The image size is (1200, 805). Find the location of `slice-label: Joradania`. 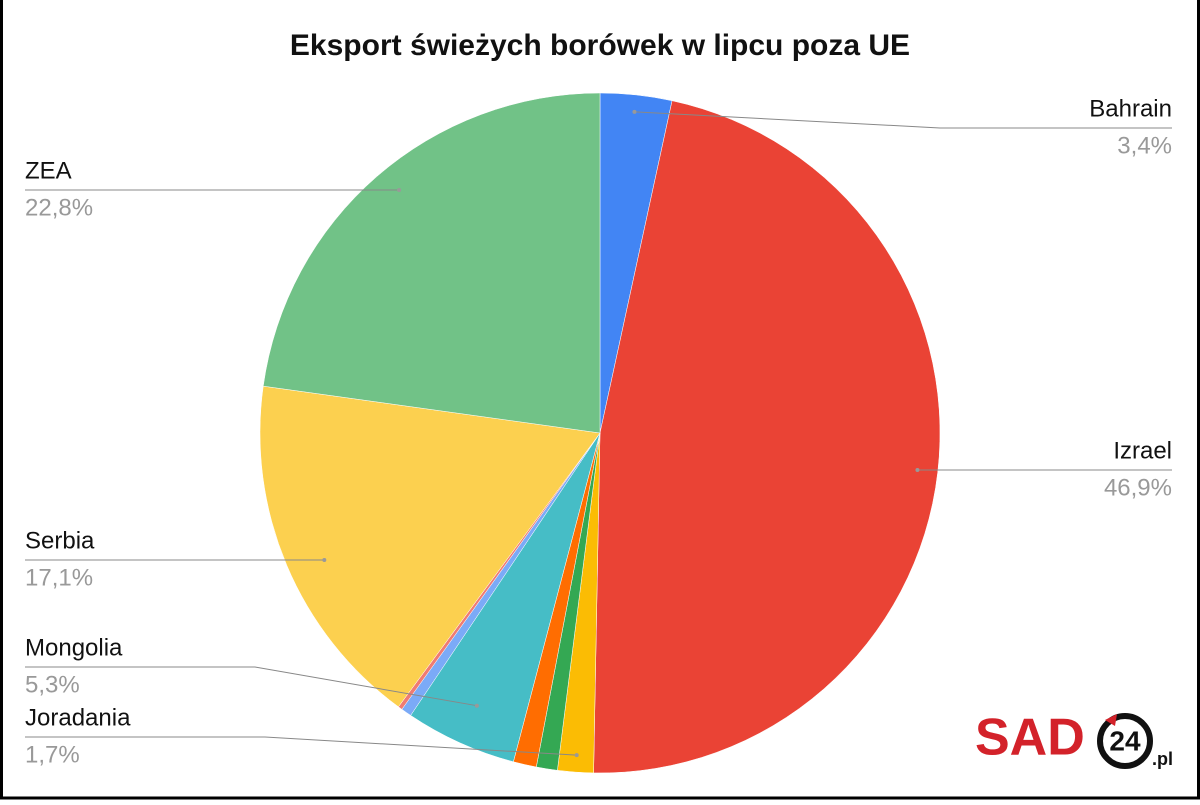

slice-label: Joradania is located at coordinates (78, 717).